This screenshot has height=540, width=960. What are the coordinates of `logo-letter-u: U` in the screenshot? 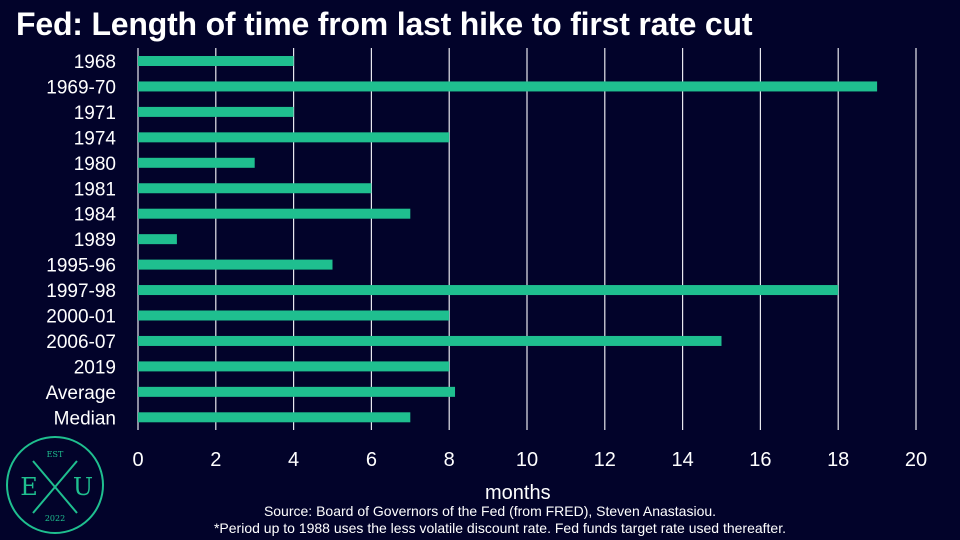 It's located at (83, 487).